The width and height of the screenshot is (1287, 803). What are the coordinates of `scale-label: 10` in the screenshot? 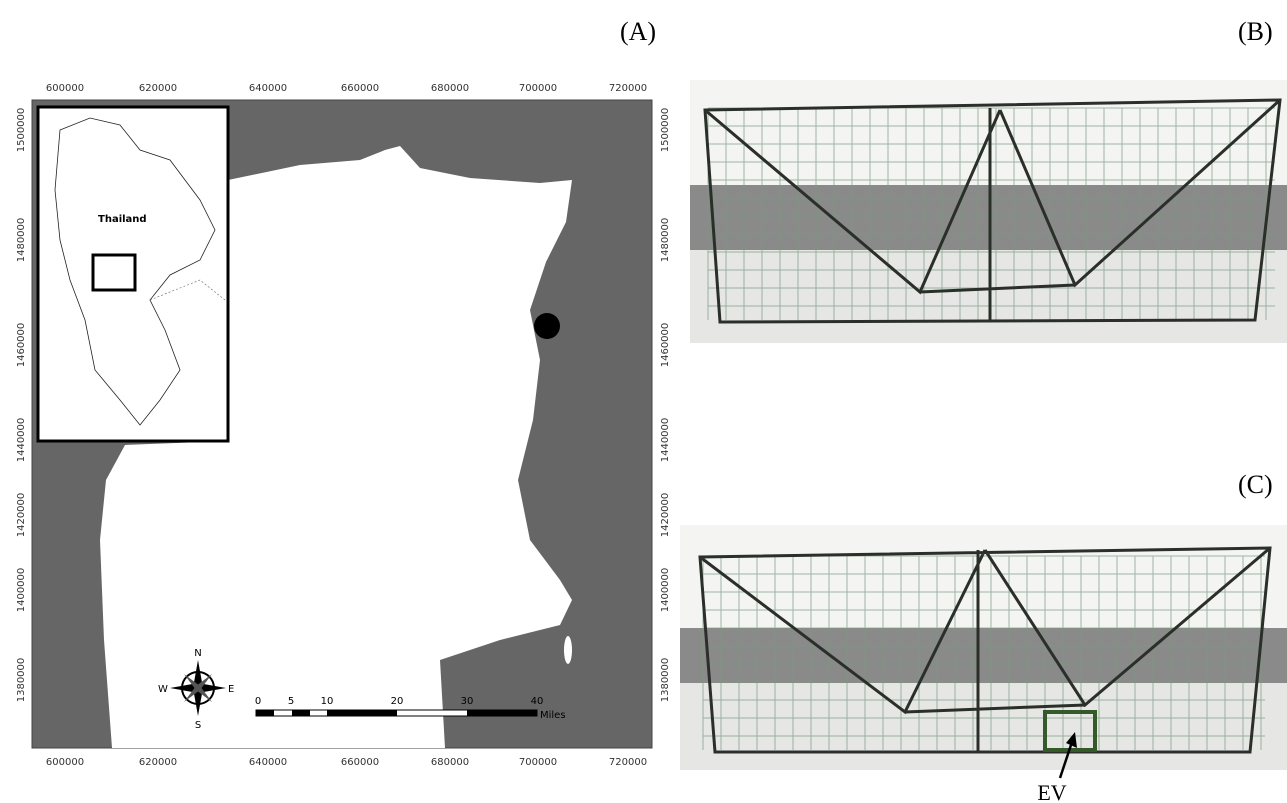 It's located at (327, 701).